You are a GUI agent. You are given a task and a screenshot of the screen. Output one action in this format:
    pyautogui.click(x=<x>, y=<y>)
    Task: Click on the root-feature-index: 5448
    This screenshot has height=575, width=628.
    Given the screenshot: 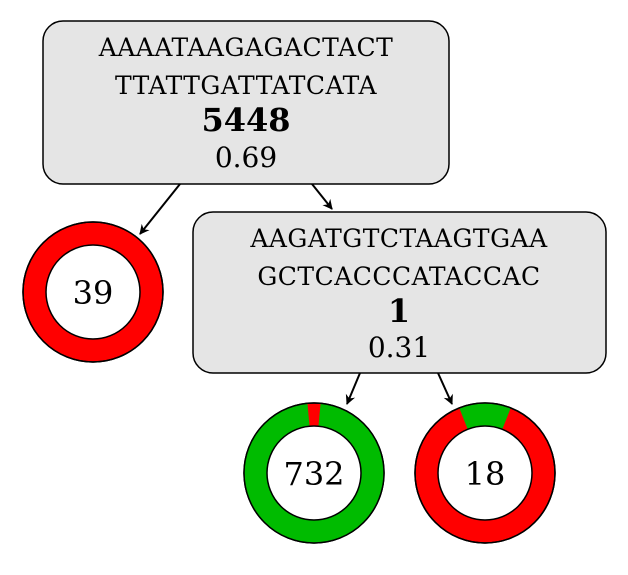 What is the action you would take?
    pyautogui.click(x=245, y=120)
    